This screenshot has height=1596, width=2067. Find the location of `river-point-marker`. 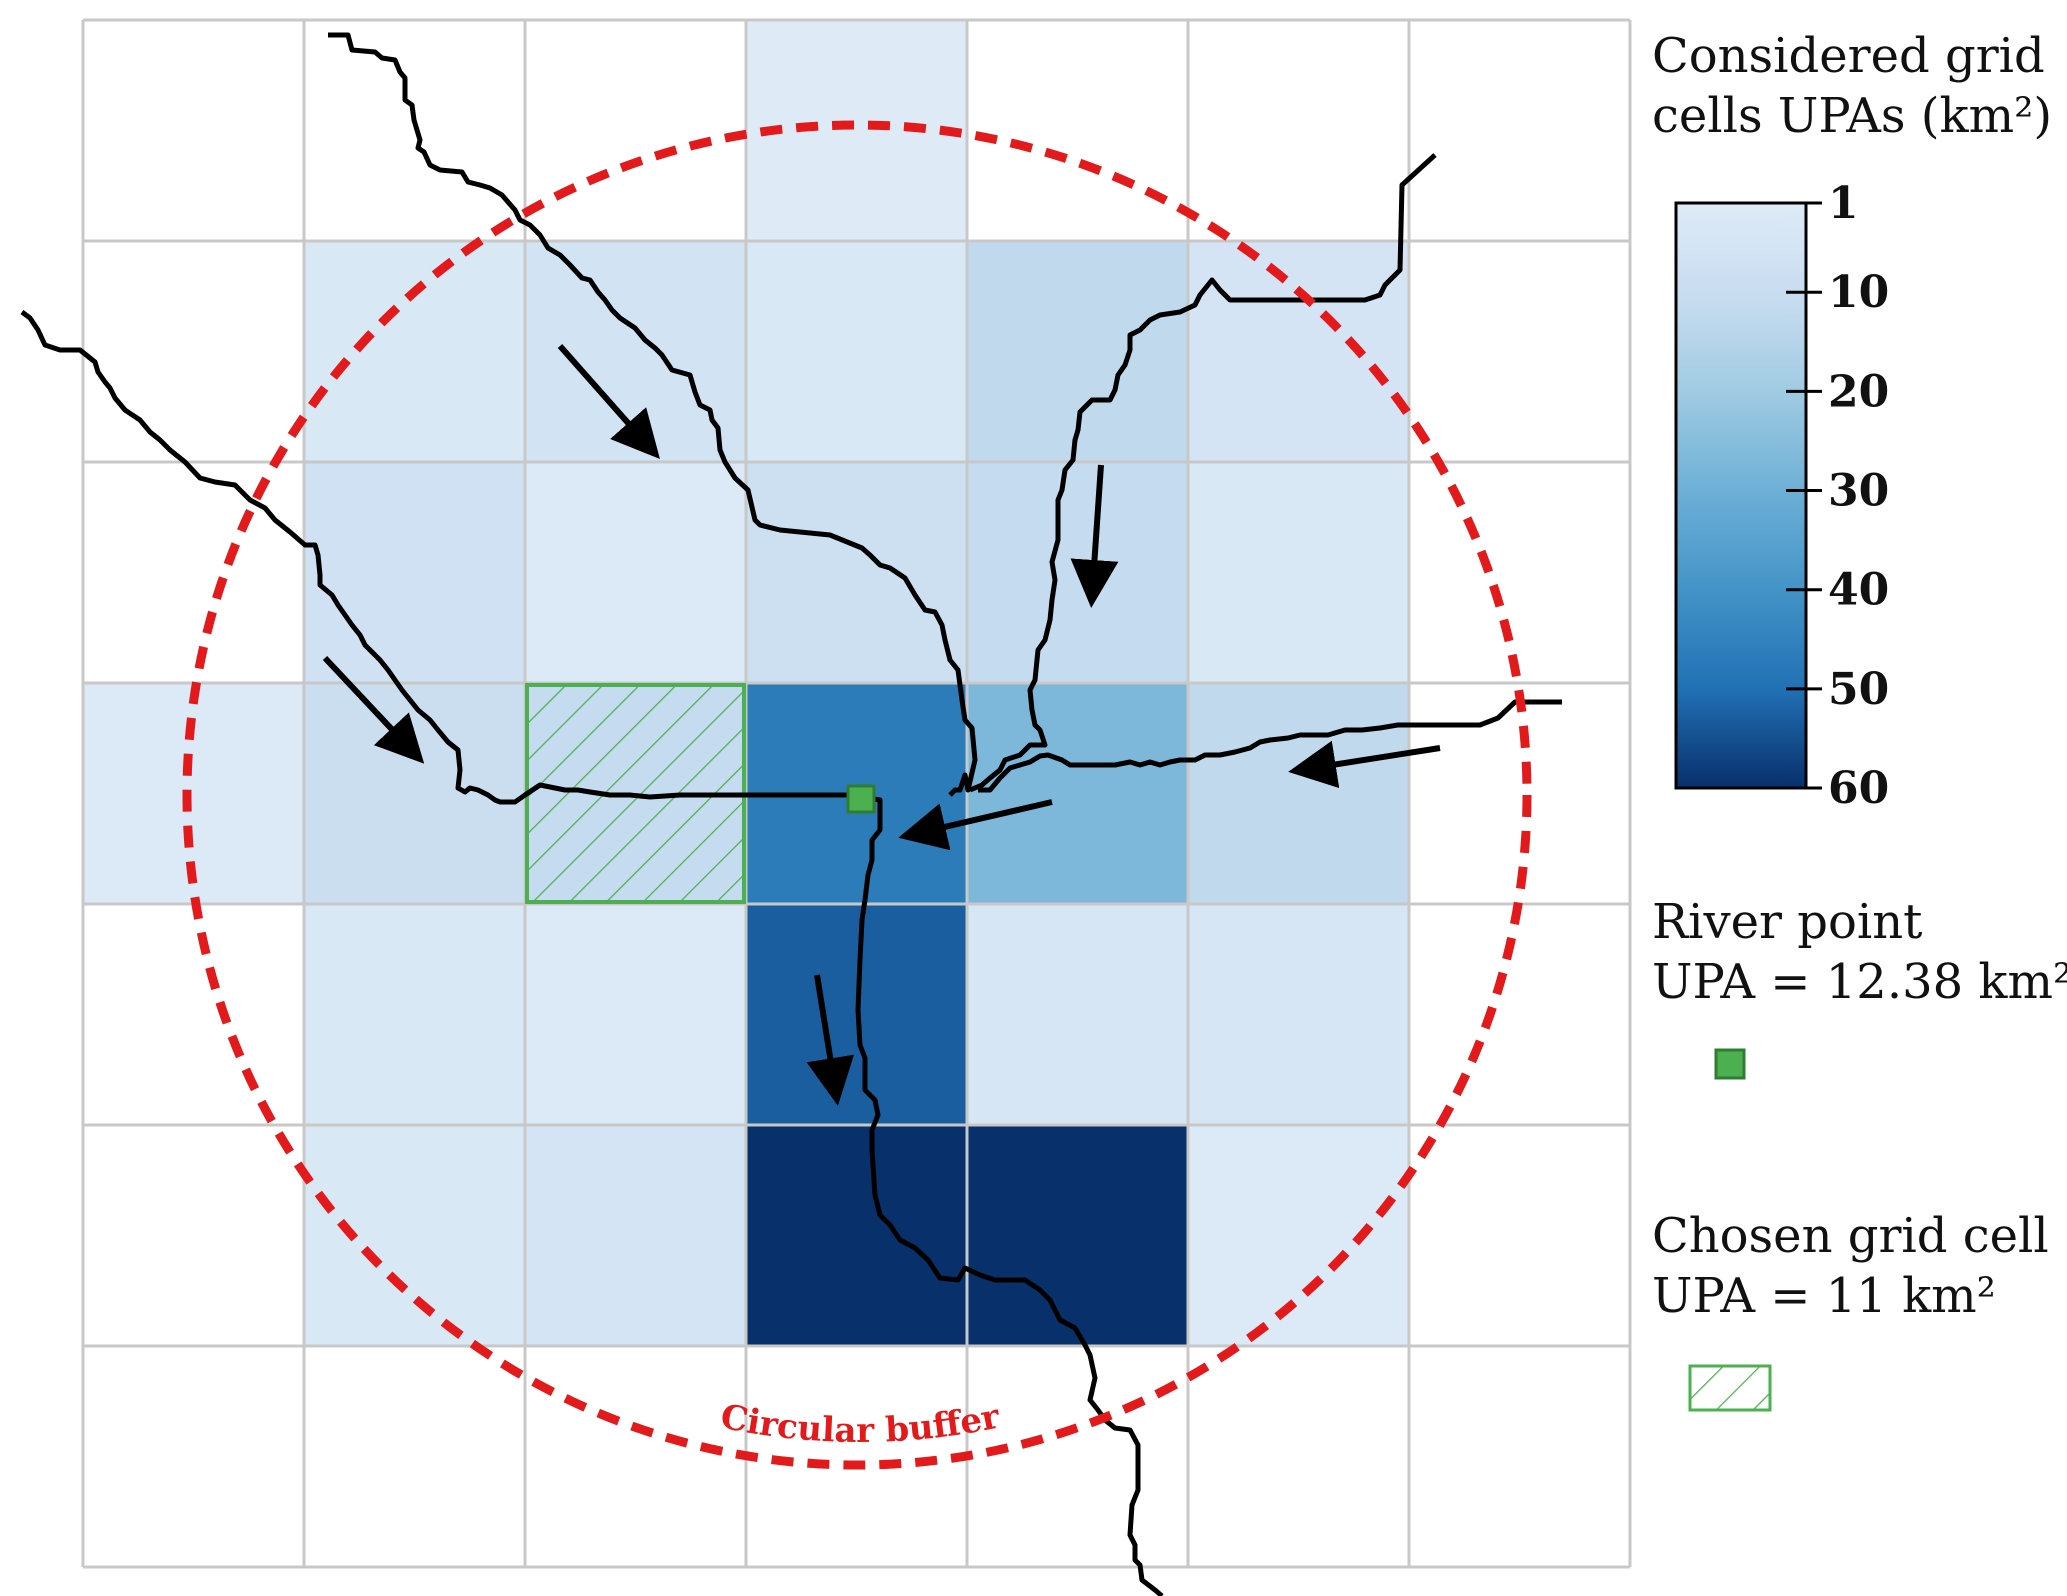

river-point-marker is located at coordinates (861, 799).